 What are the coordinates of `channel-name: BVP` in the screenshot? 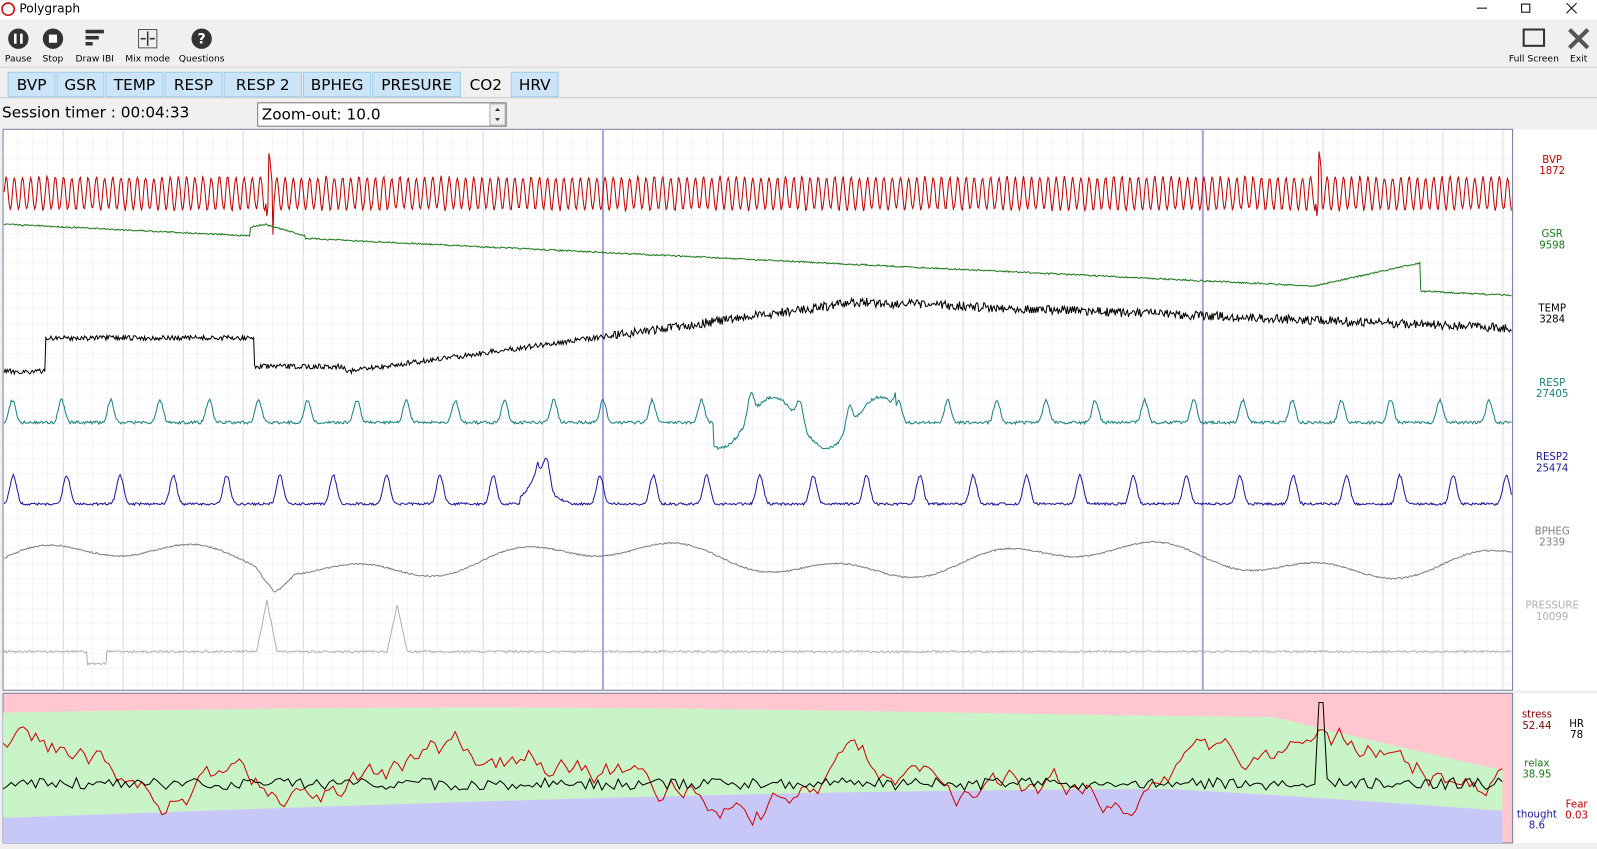 It's located at (1552, 160).